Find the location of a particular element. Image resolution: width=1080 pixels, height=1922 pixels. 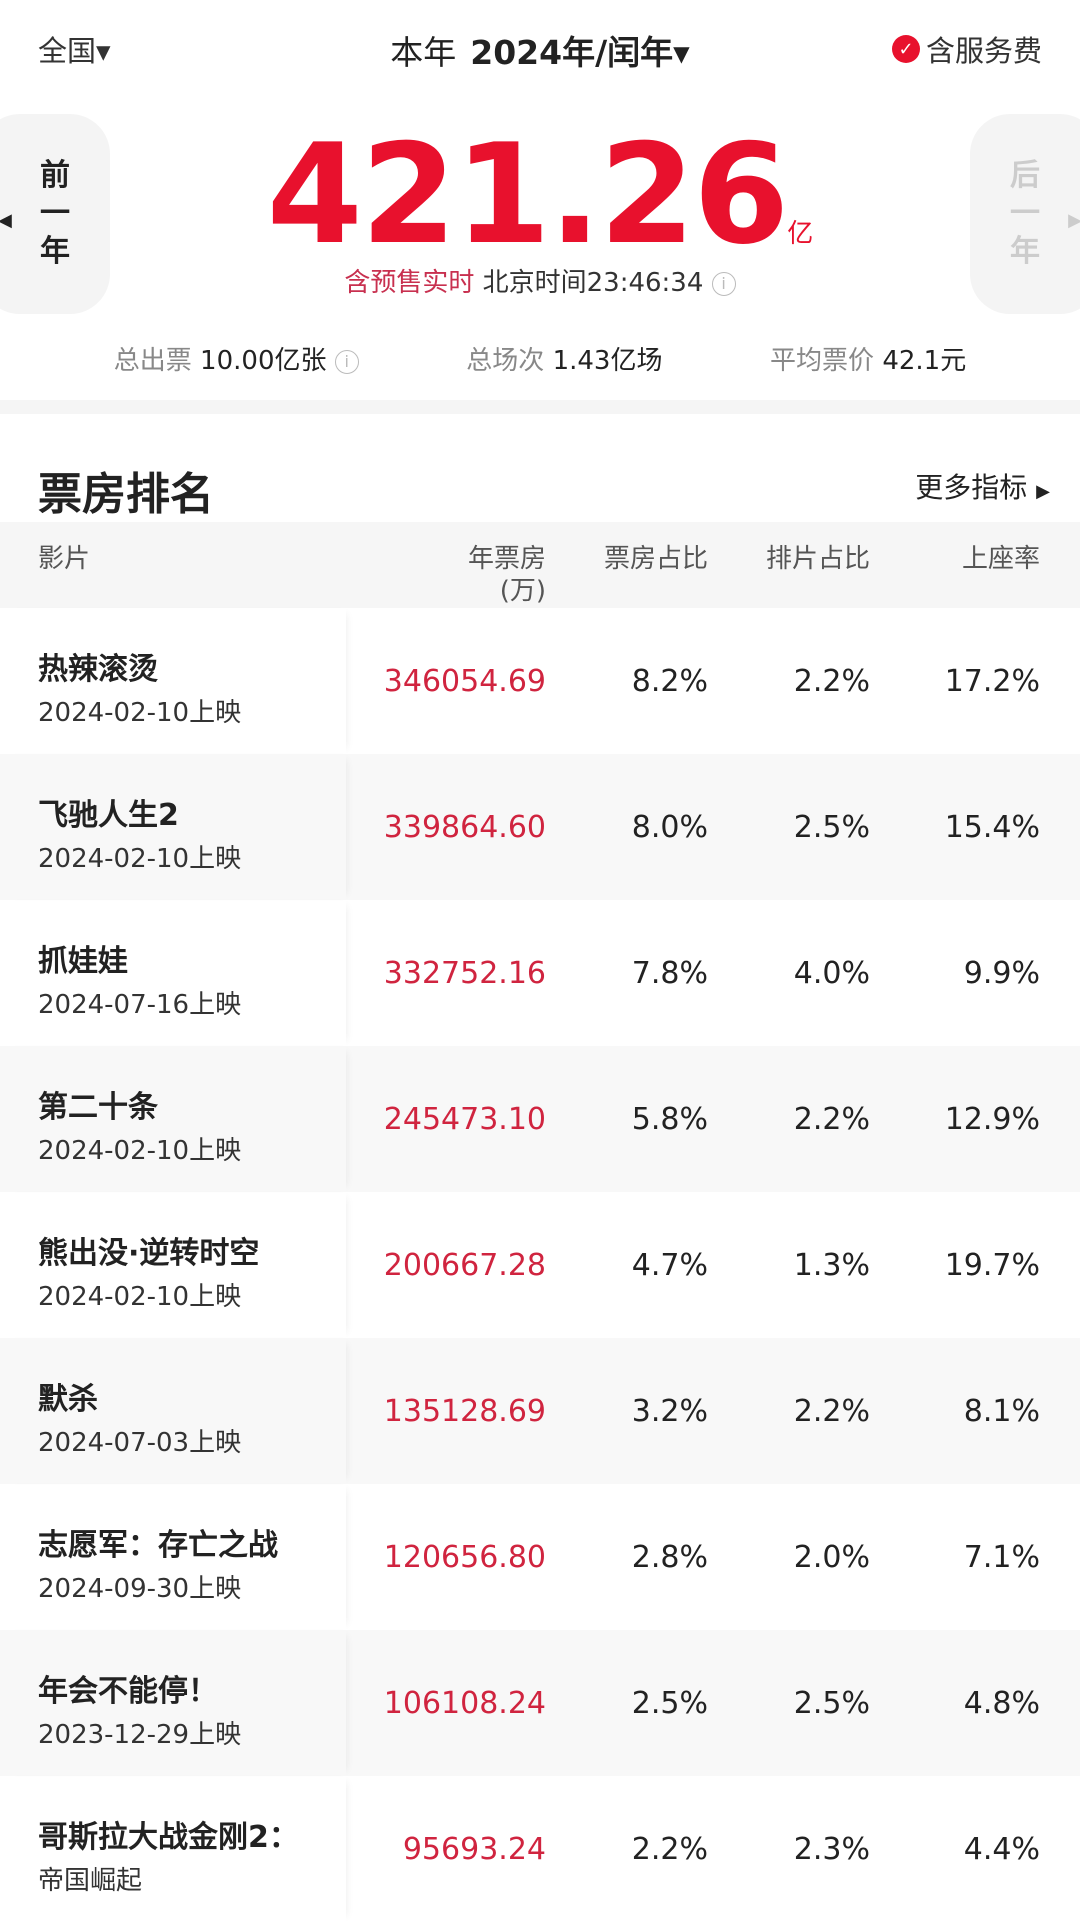

stat-avg-price: 平均票价 42.1元 is located at coordinates (868, 361).